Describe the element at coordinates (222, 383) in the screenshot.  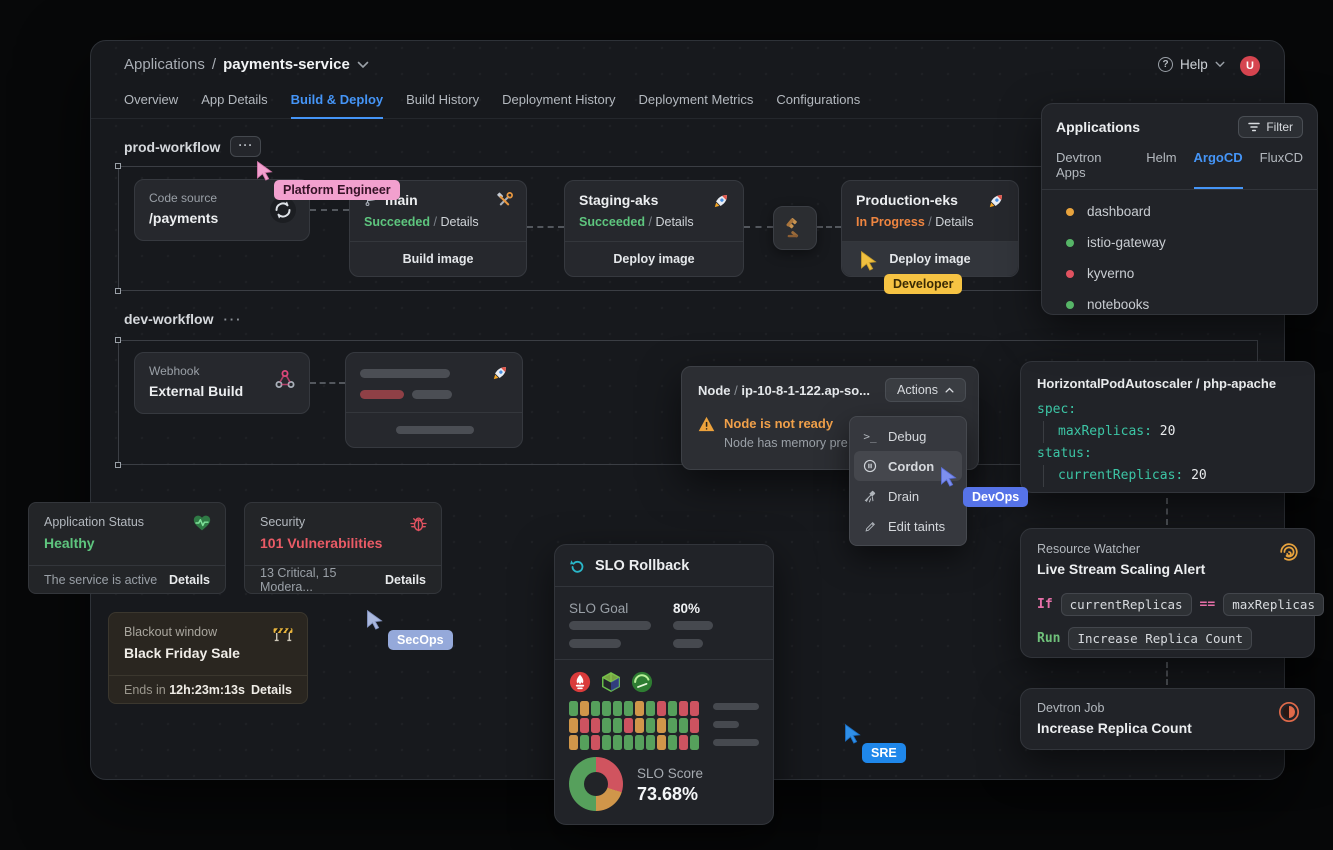
I see `webhook-card: Webhook External Build` at that location.